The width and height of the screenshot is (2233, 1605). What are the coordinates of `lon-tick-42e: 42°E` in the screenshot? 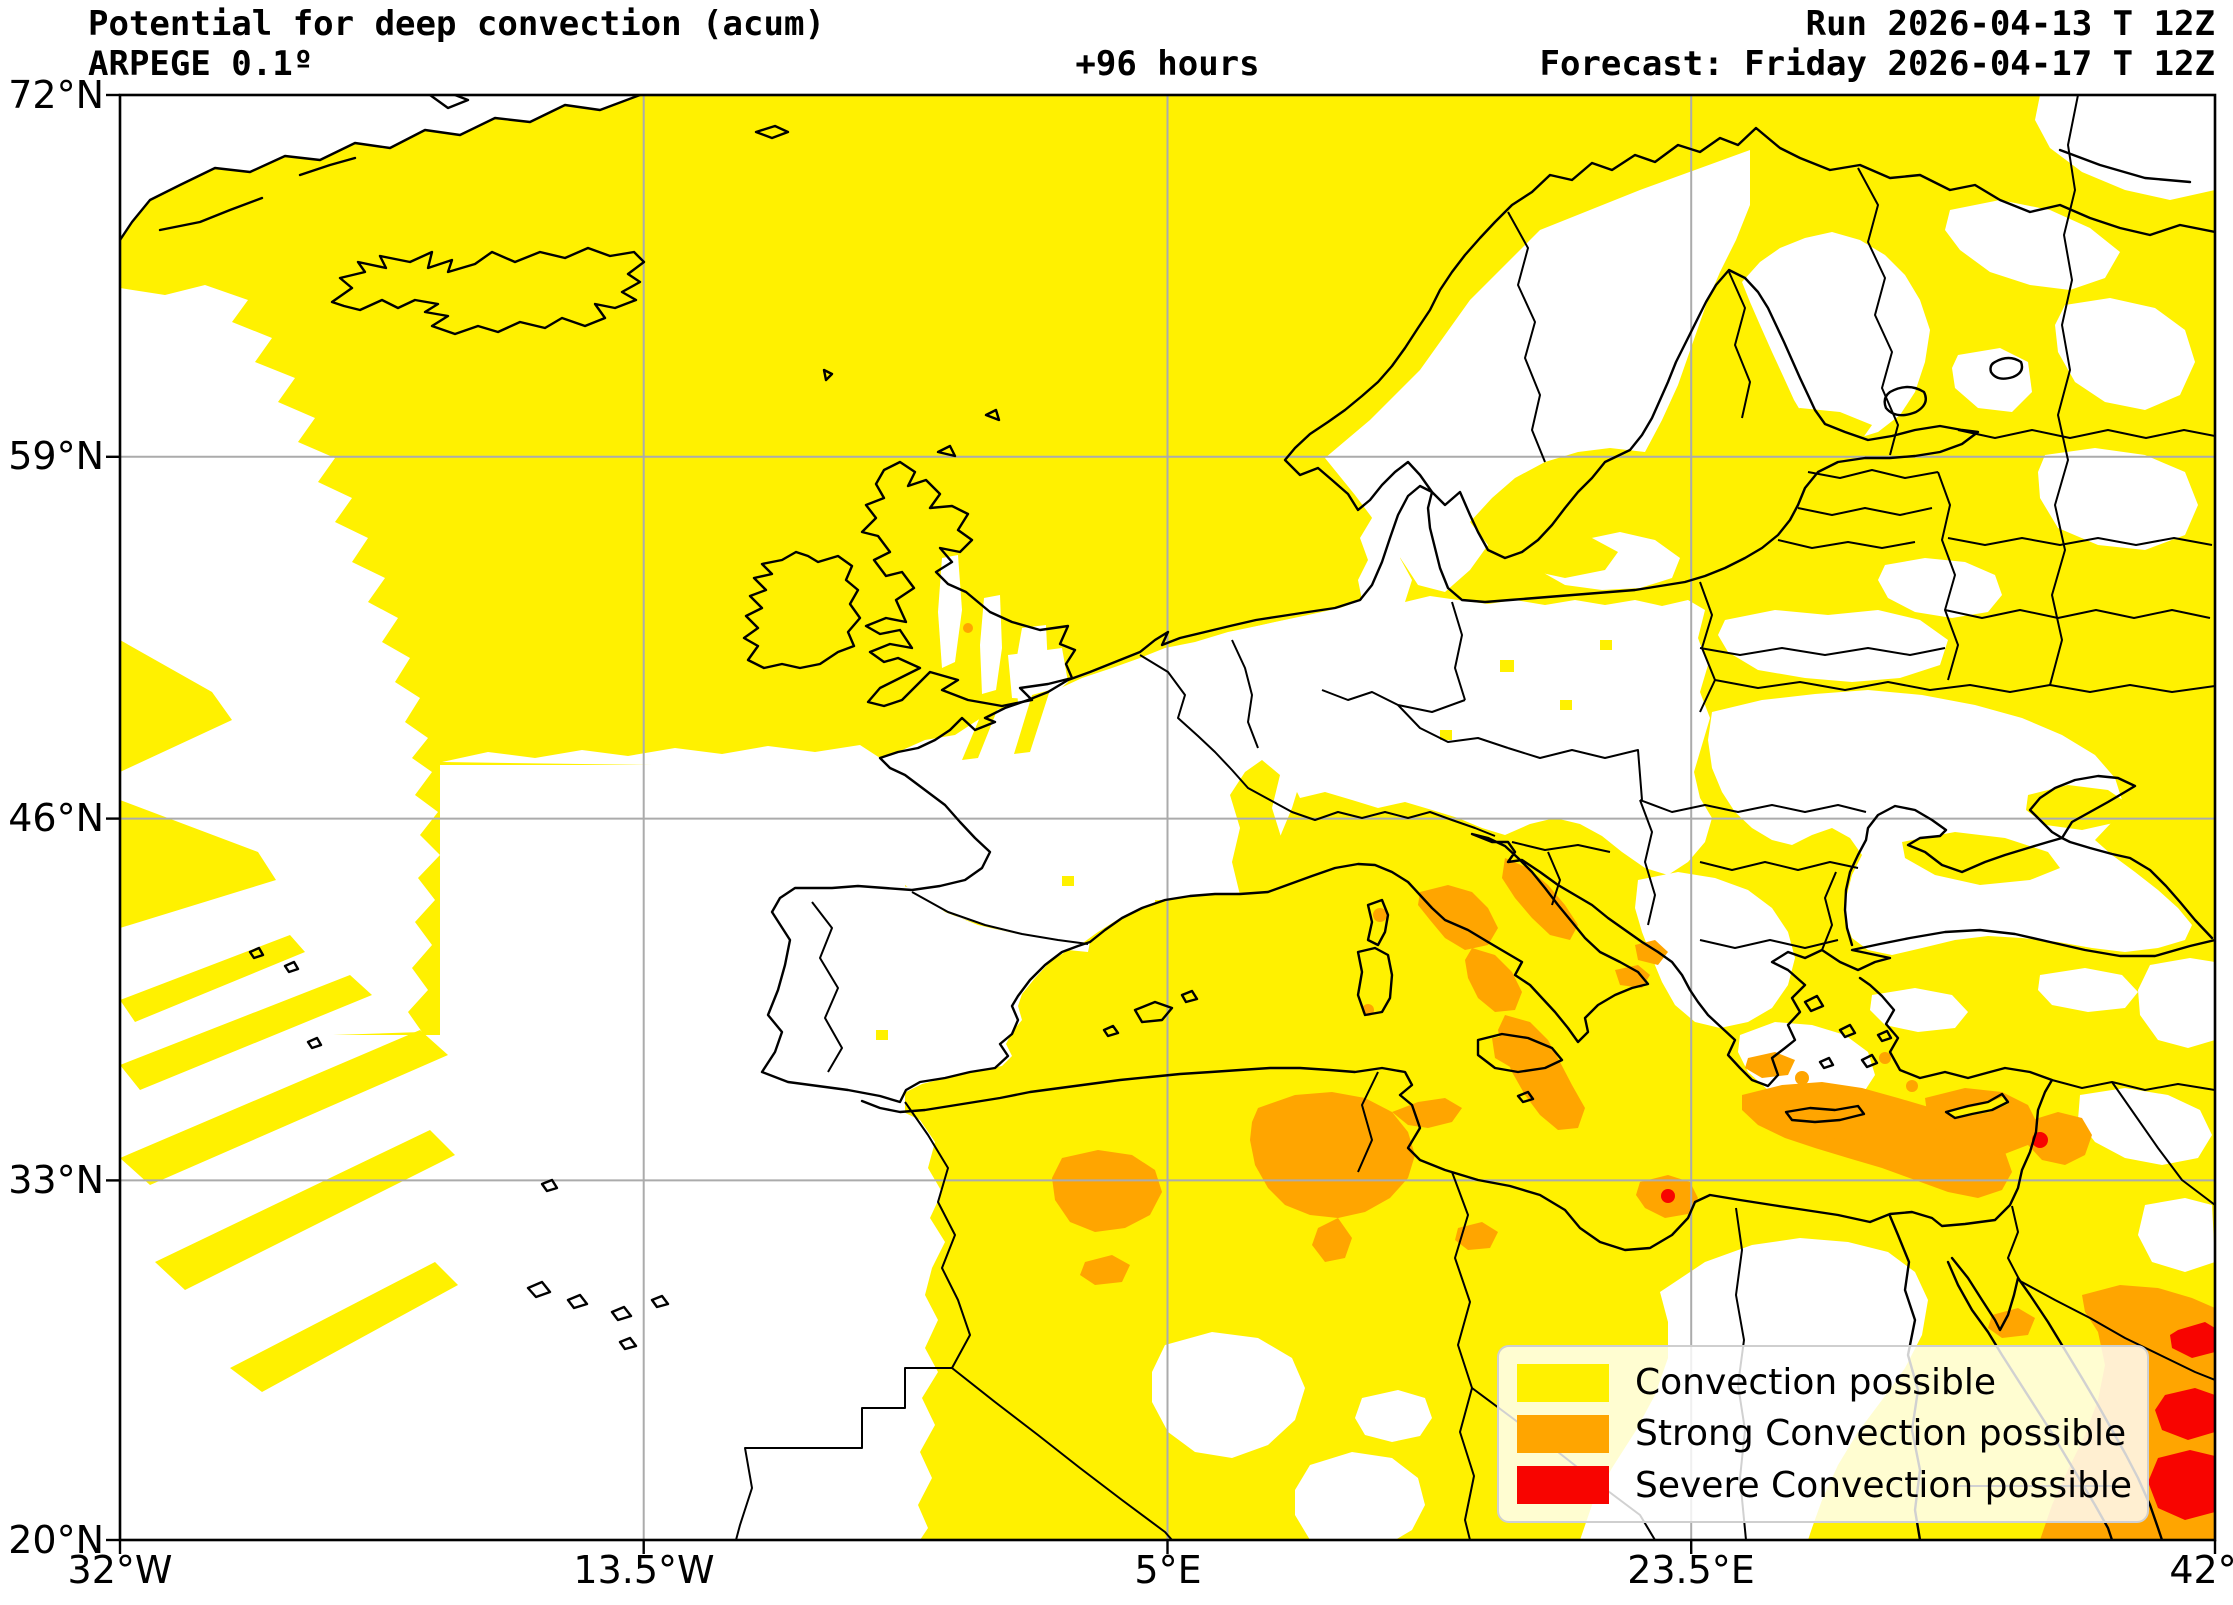 It's located at (2201, 1570).